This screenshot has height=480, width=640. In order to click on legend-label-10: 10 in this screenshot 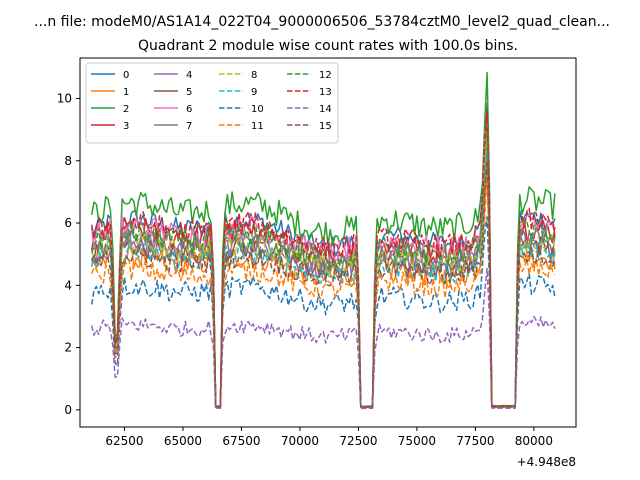, I will do `click(257, 109)`.